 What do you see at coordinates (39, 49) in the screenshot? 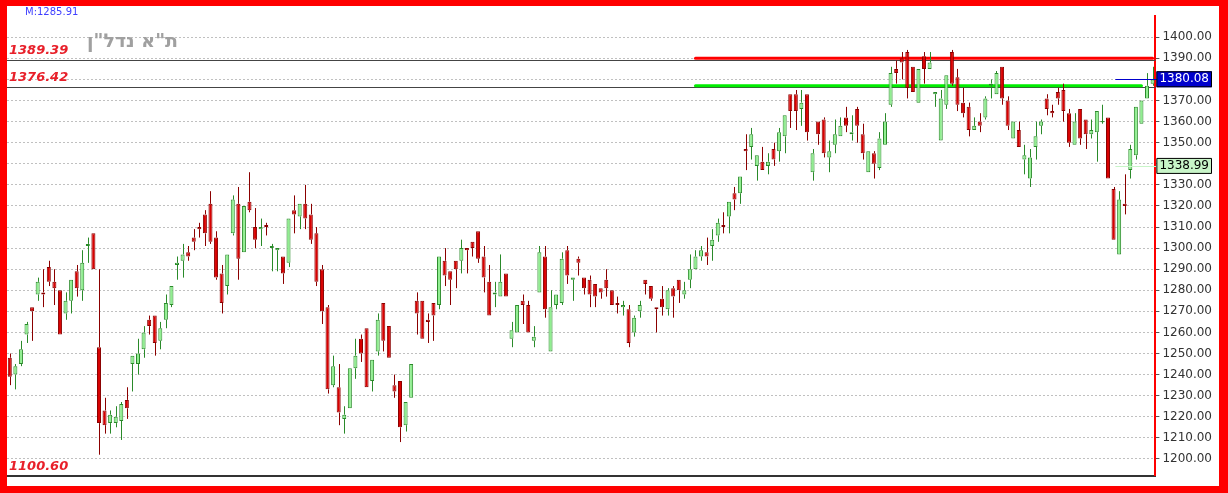
I see `ref-line-label: 1389.39` at bounding box center [39, 49].